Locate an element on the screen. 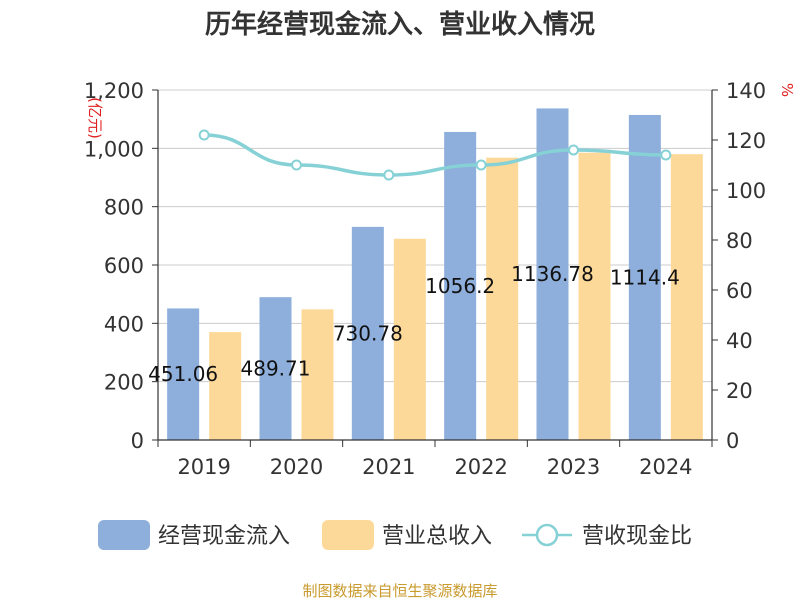  bar-data-label: 1114.4 is located at coordinates (645, 277).